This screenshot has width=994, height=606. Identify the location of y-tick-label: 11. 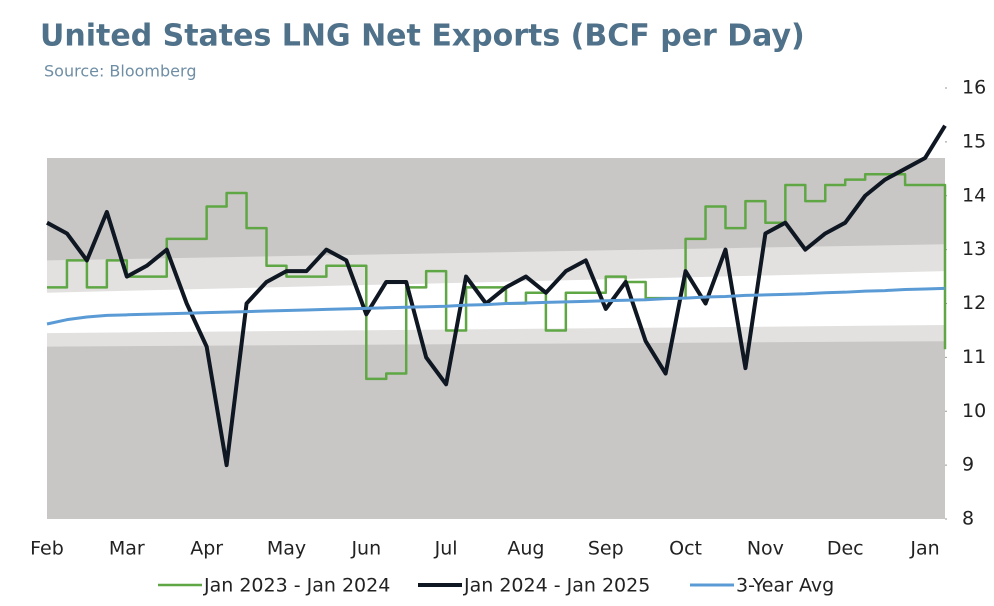
(974, 357).